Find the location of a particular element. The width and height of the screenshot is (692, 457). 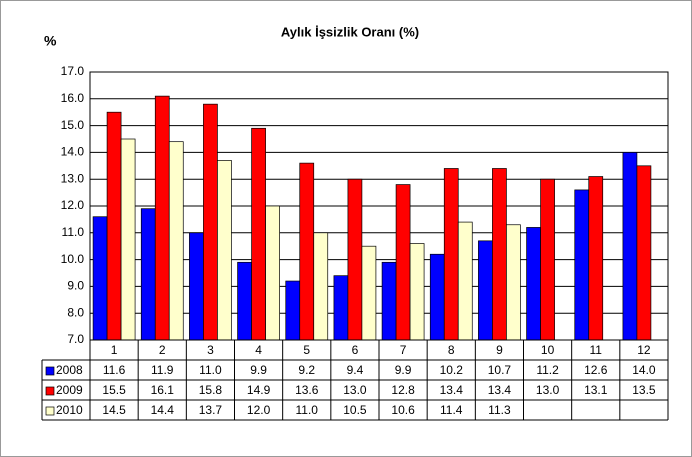

table-cell: 11.9 is located at coordinates (162, 370).